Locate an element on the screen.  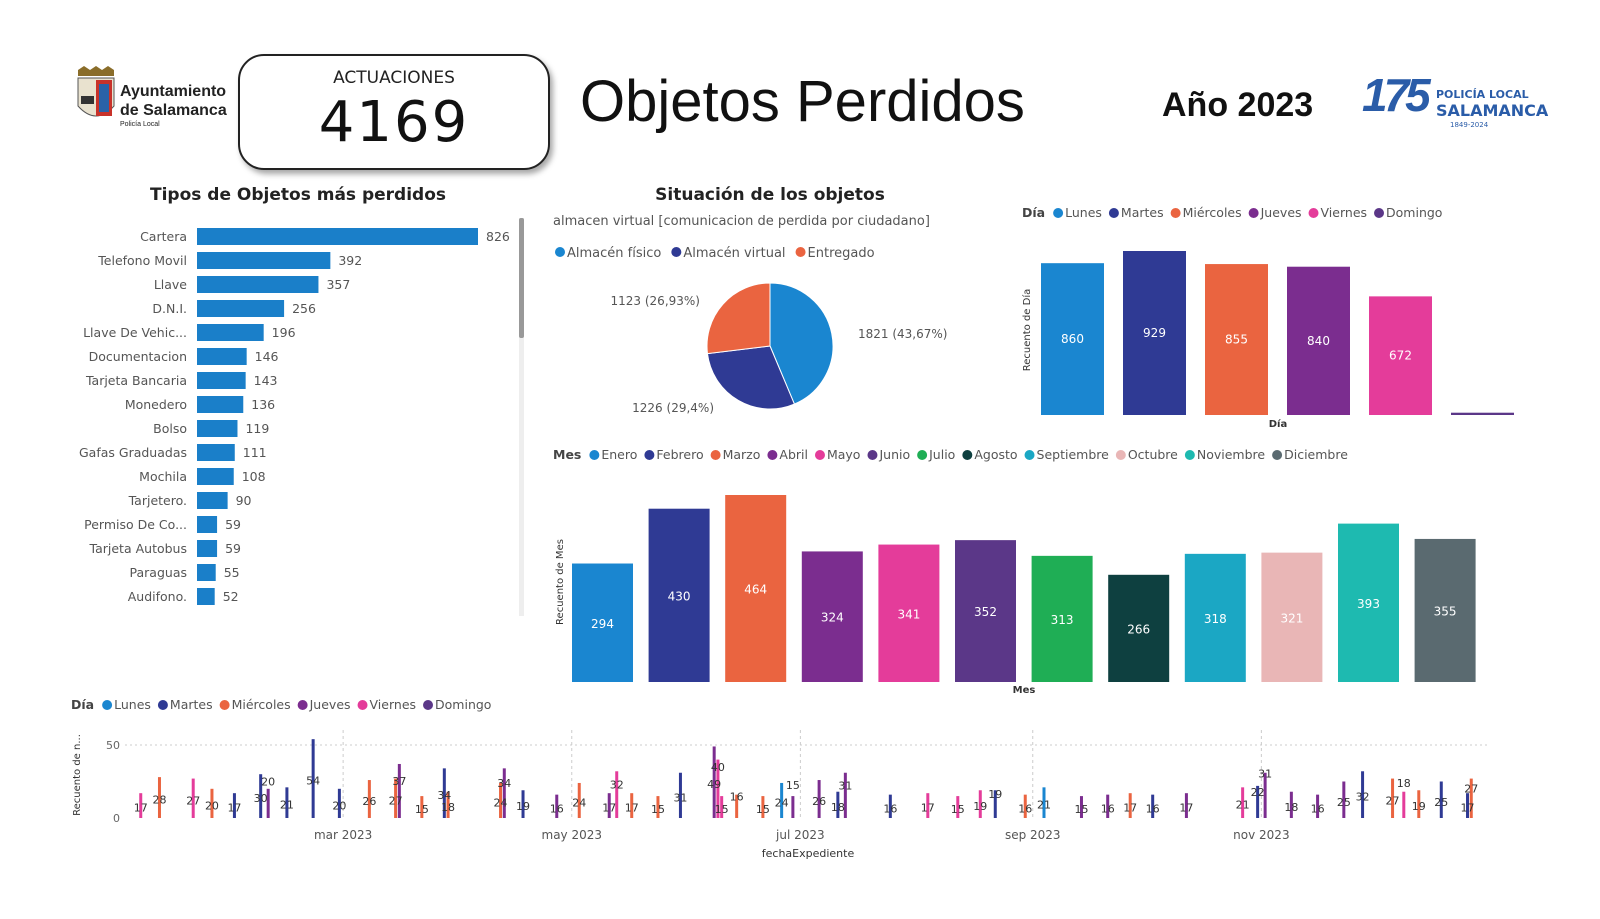
month-data-label: 352 is located at coordinates (985, 612).